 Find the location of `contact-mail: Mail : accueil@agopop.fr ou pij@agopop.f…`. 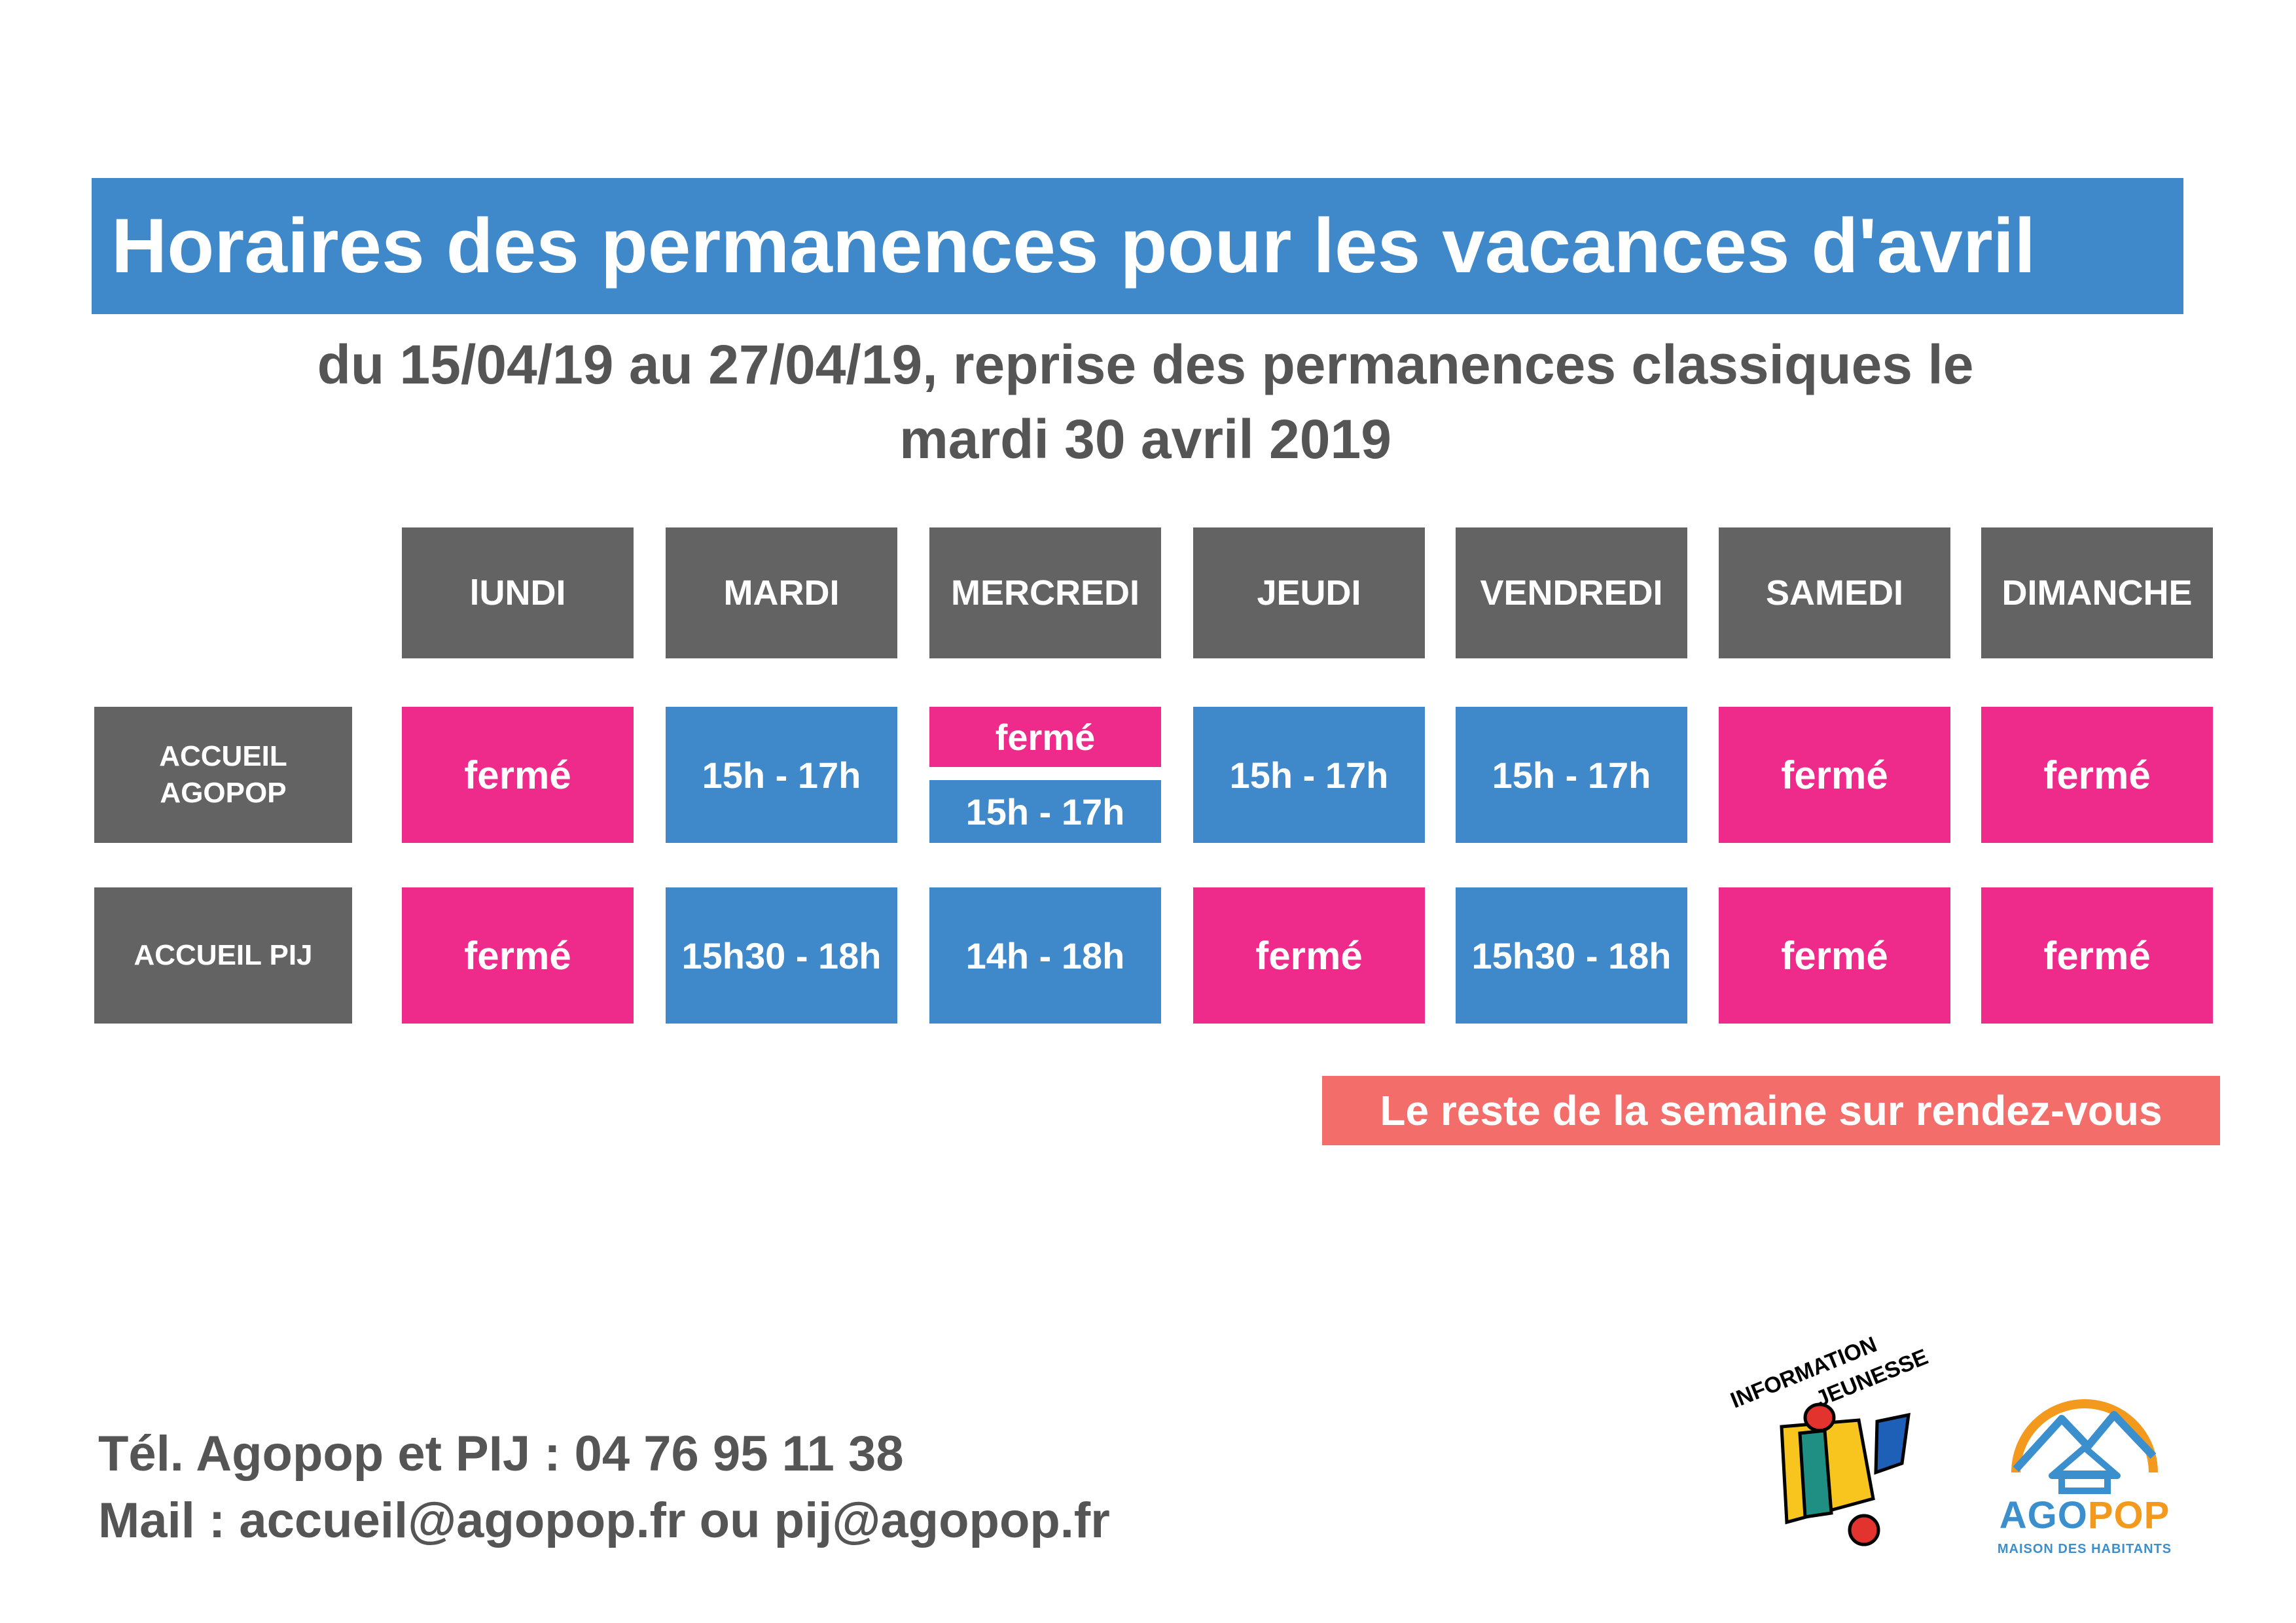

contact-mail: Mail : accueil@agopop.fr ou pij@agopop.f… is located at coordinates (604, 1520).